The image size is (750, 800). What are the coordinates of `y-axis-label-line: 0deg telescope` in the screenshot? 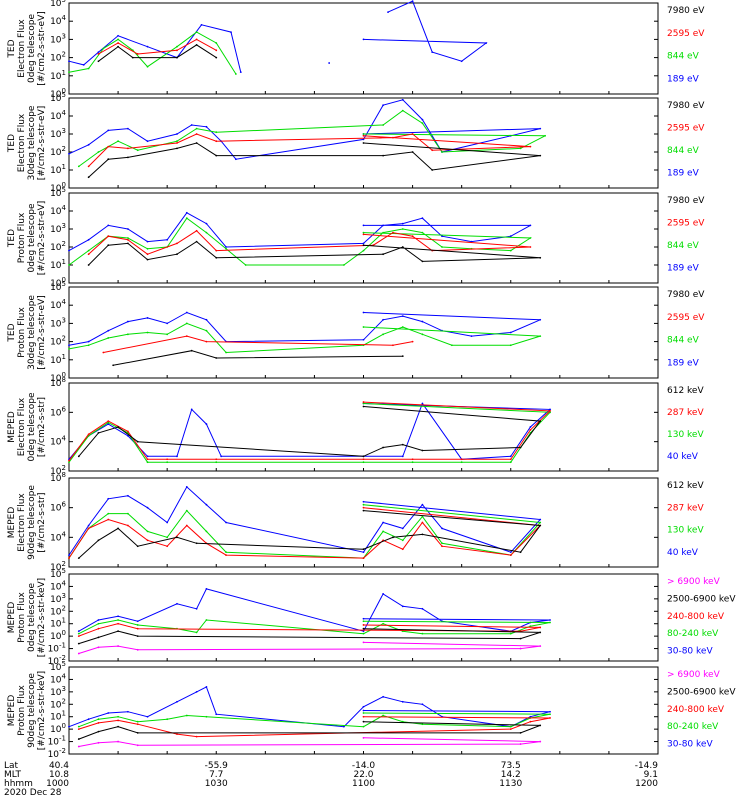 It's located at (32, 238).